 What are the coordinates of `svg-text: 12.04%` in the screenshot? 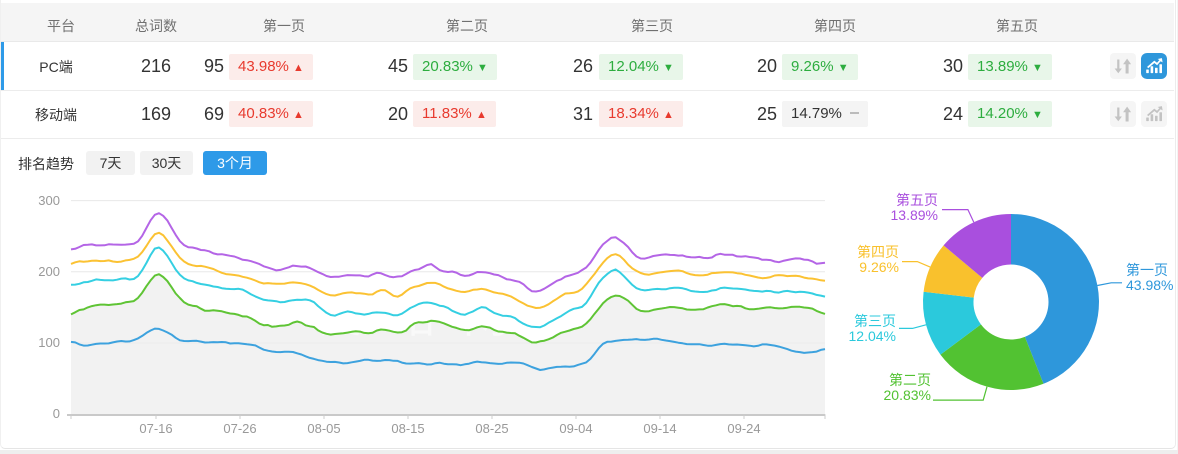 It's located at (872, 336).